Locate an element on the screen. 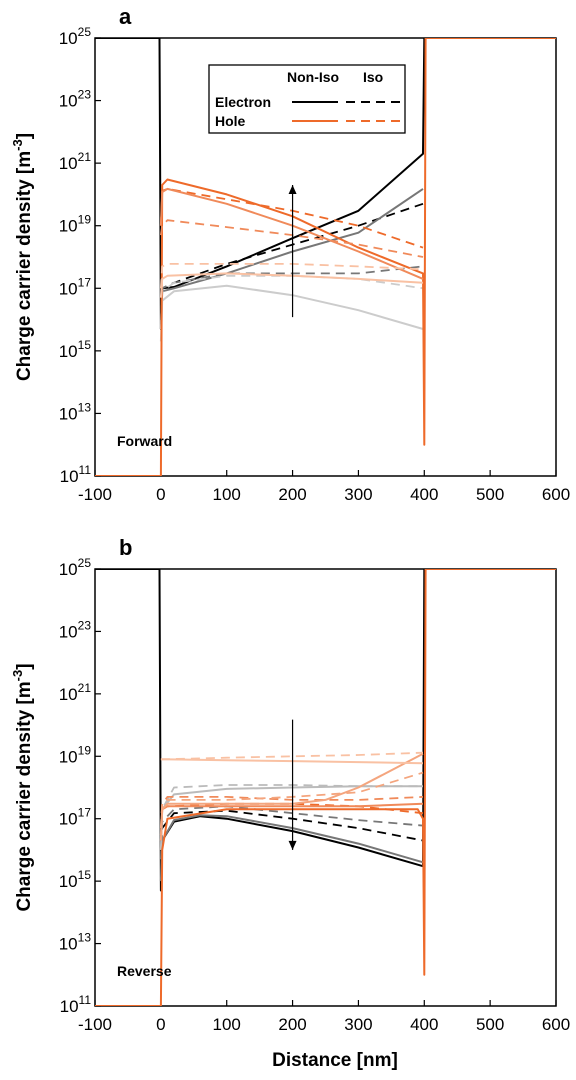 The height and width of the screenshot is (1080, 576). x-axis-label: Distance [nm] is located at coordinates (335, 1060).